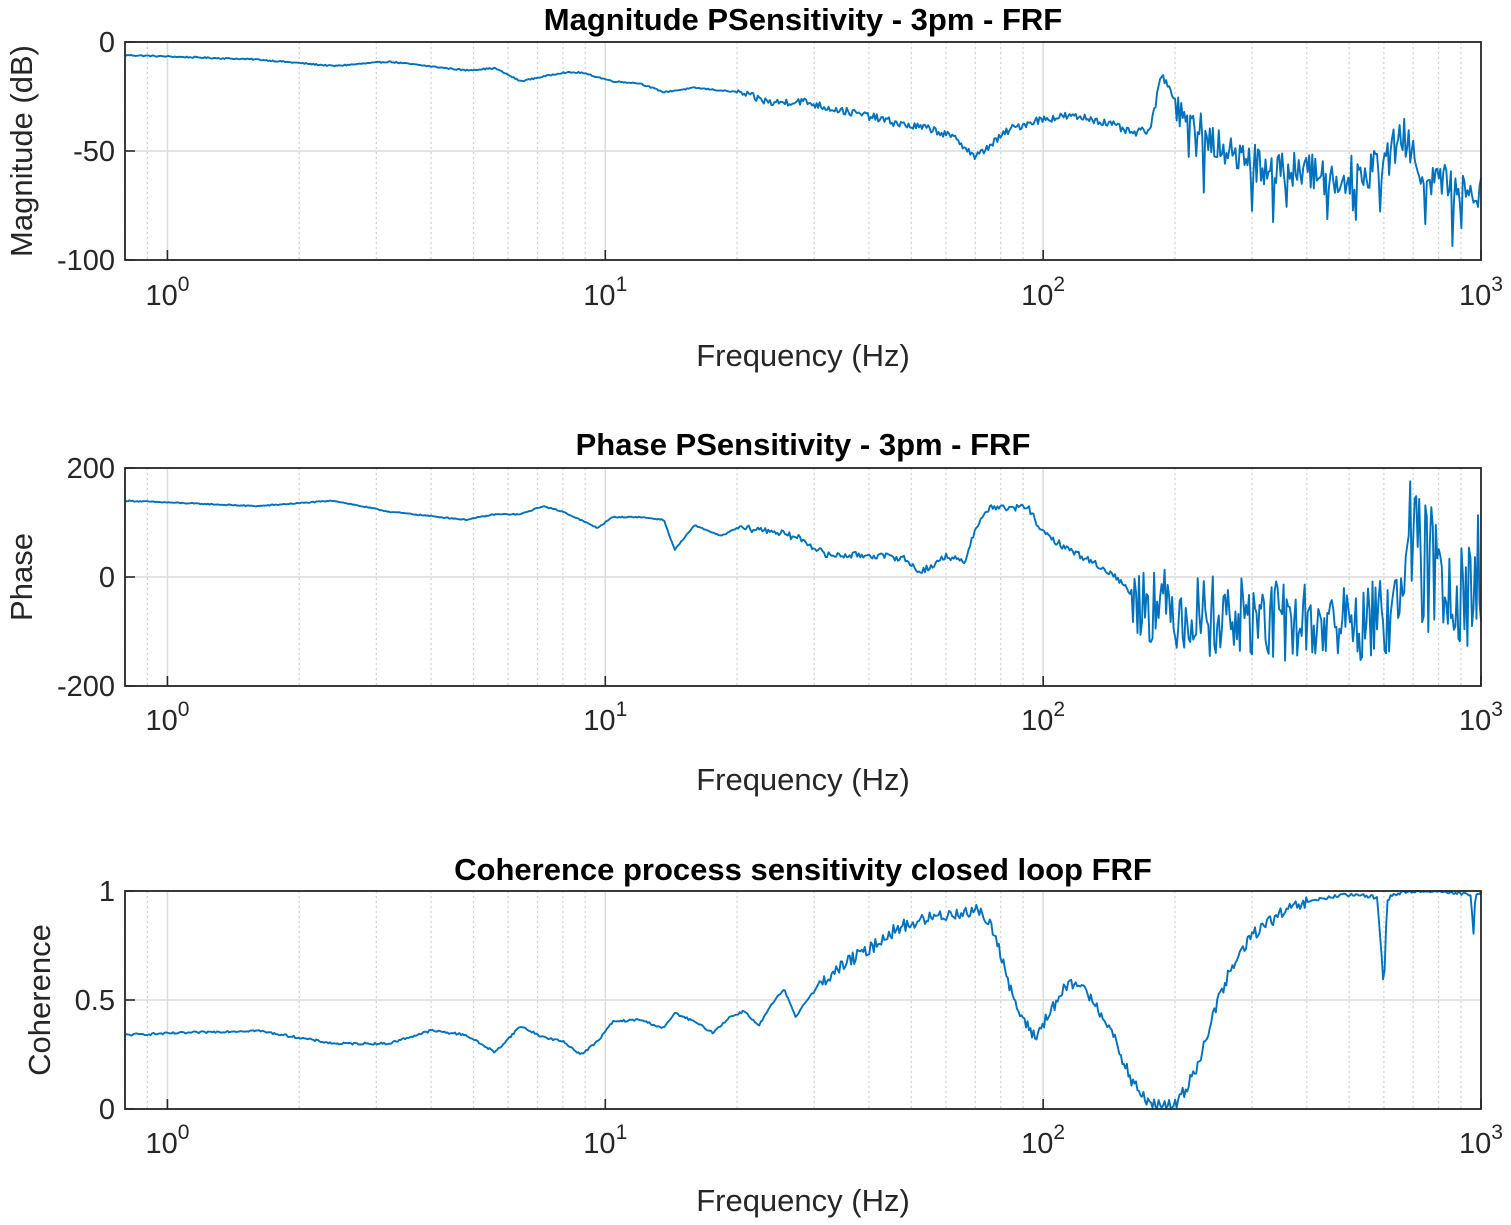  What do you see at coordinates (95, 1001) in the screenshot?
I see `y-tick-label: 0.5` at bounding box center [95, 1001].